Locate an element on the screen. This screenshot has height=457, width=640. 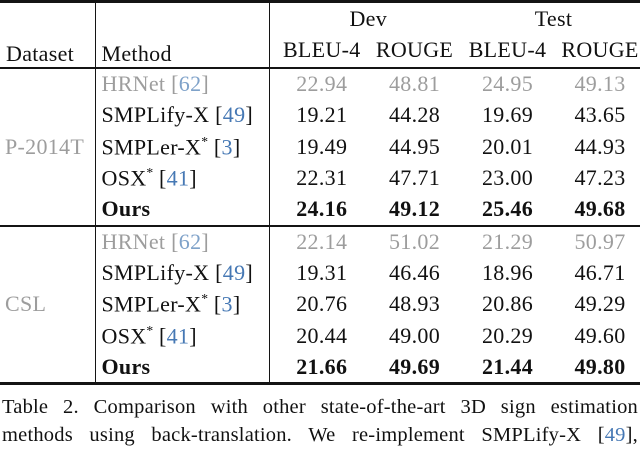
metric-value: 20.44 is located at coordinates (322, 335).